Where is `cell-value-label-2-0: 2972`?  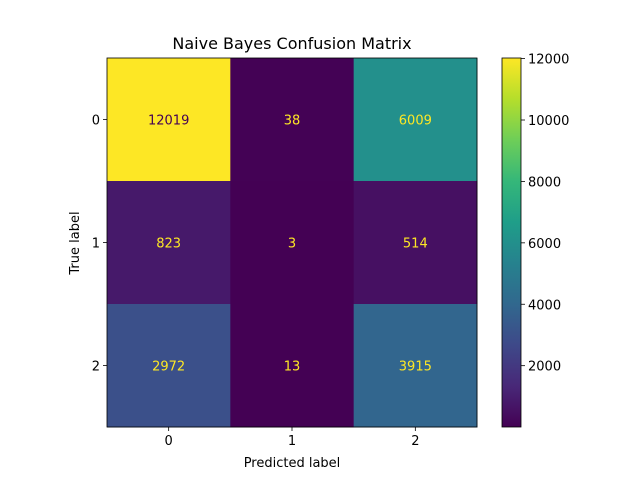
cell-value-label-2-0: 2972 is located at coordinates (168, 367).